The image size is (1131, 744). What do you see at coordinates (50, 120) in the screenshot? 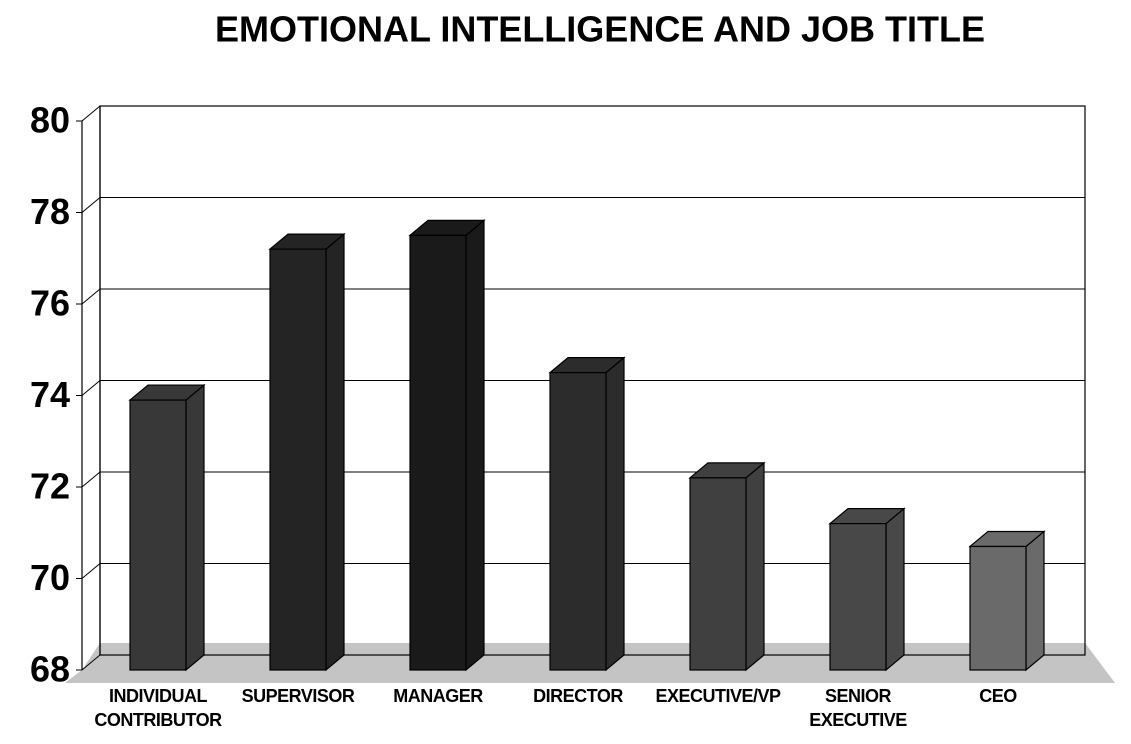
I see `y-tick-label: 80` at bounding box center [50, 120].